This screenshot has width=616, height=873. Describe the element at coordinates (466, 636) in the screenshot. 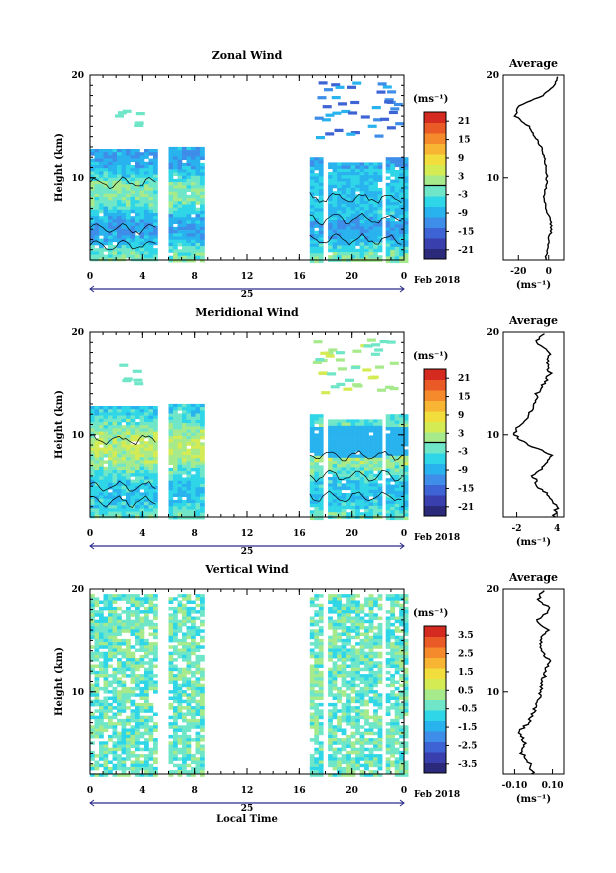

I see `colorbar-tick-label: 3.5` at that location.